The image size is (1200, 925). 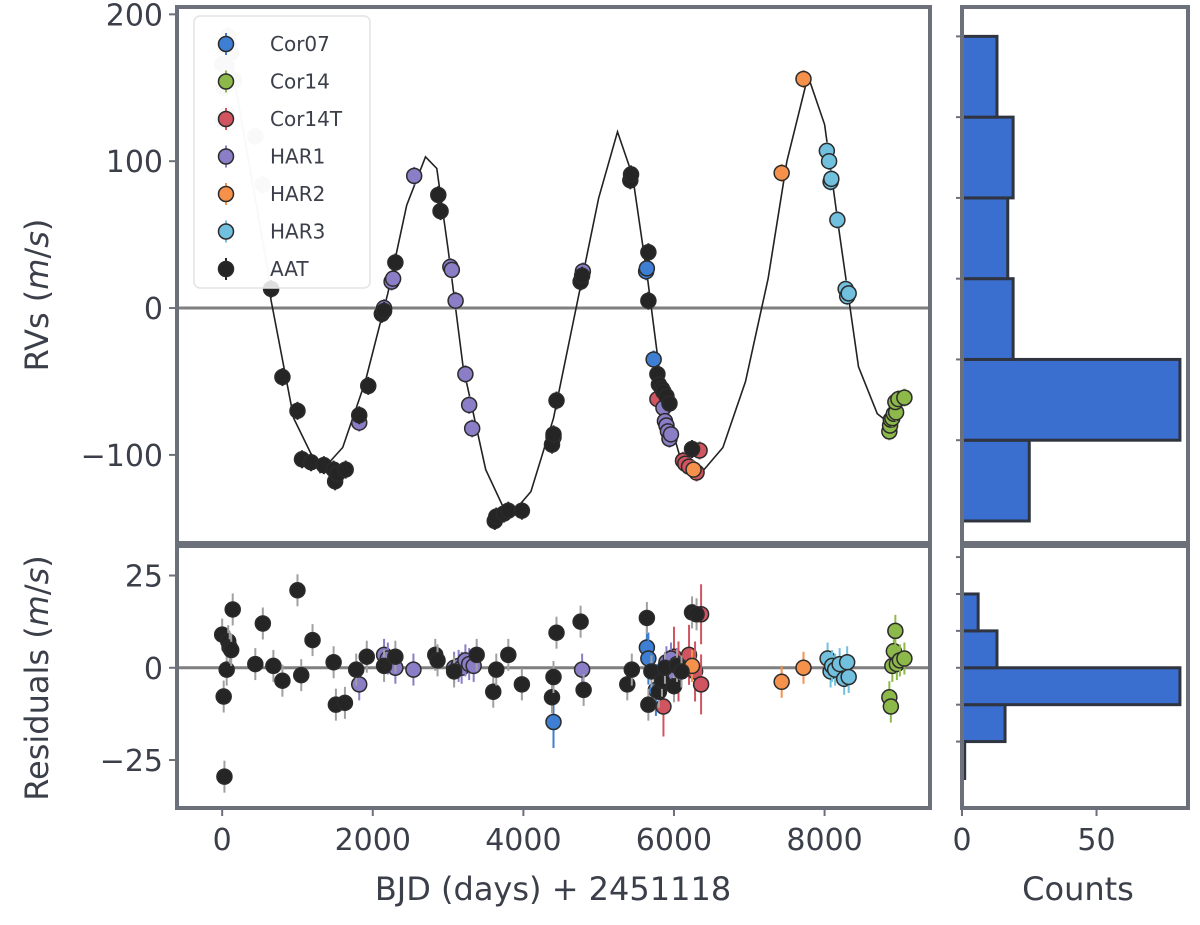 I want to click on rv-y-tick-label: −100, so click(x=122, y=456).